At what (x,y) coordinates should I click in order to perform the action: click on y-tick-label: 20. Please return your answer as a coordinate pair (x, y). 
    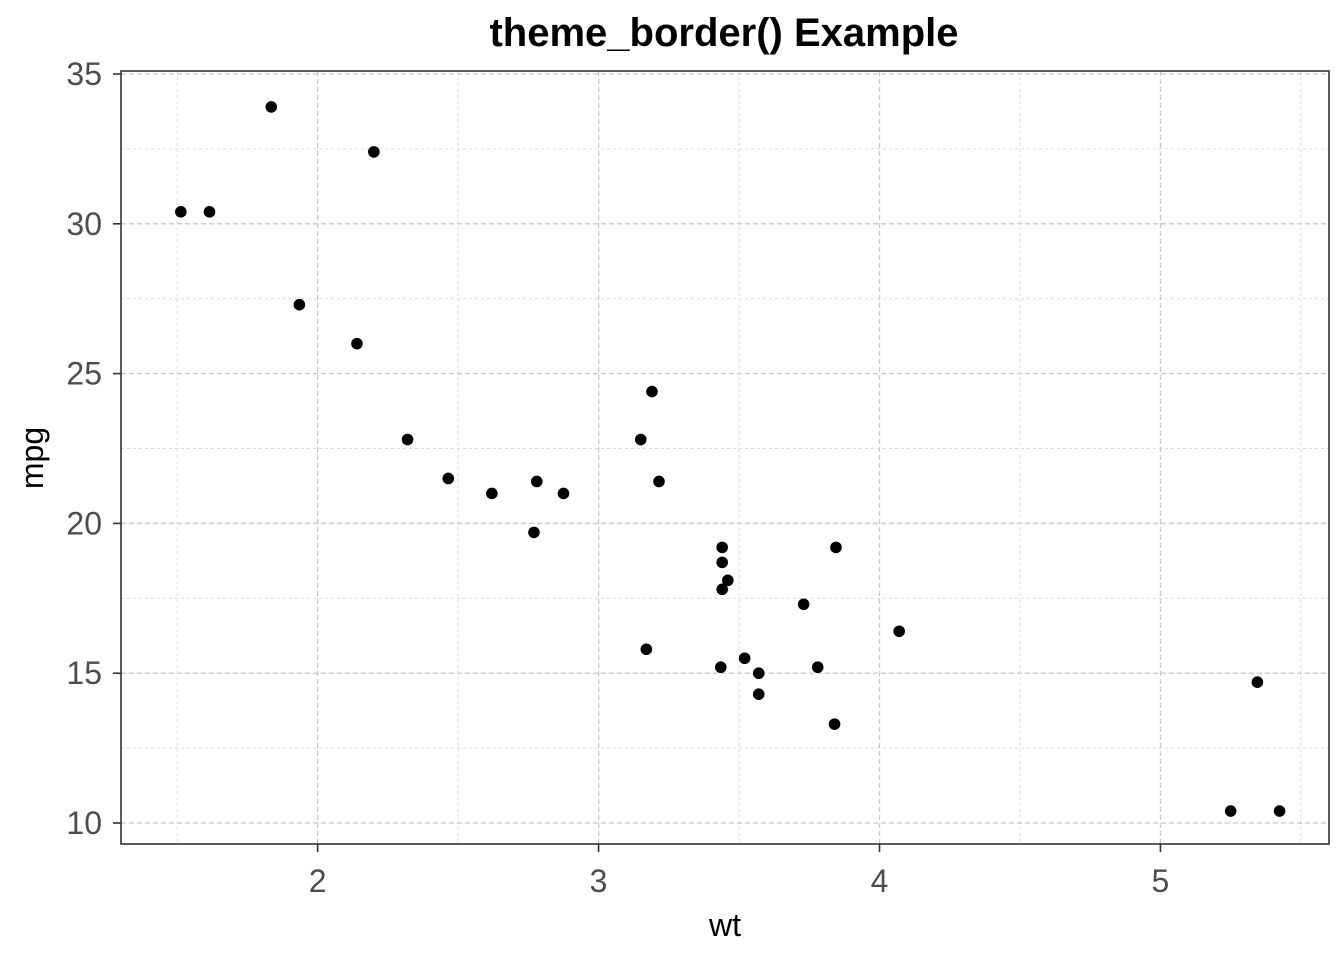
    Looking at the image, I should click on (84, 523).